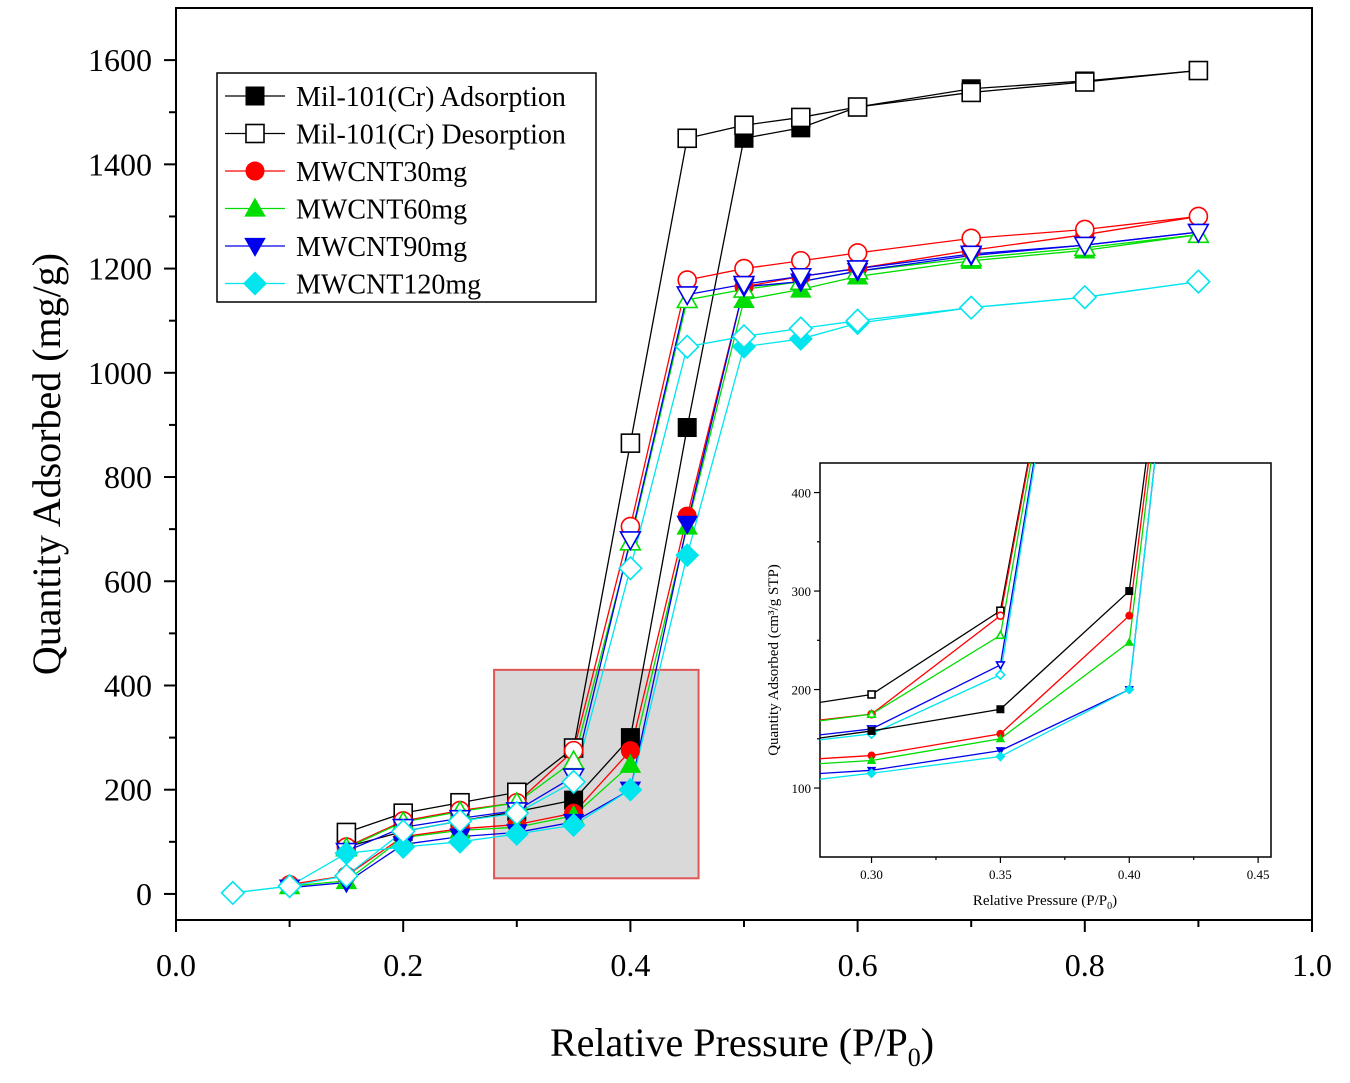 The width and height of the screenshot is (1350, 1083). I want to click on inset-y-axis-label: Quantity Adsorbed (cm³/g STP), so click(774, 660).